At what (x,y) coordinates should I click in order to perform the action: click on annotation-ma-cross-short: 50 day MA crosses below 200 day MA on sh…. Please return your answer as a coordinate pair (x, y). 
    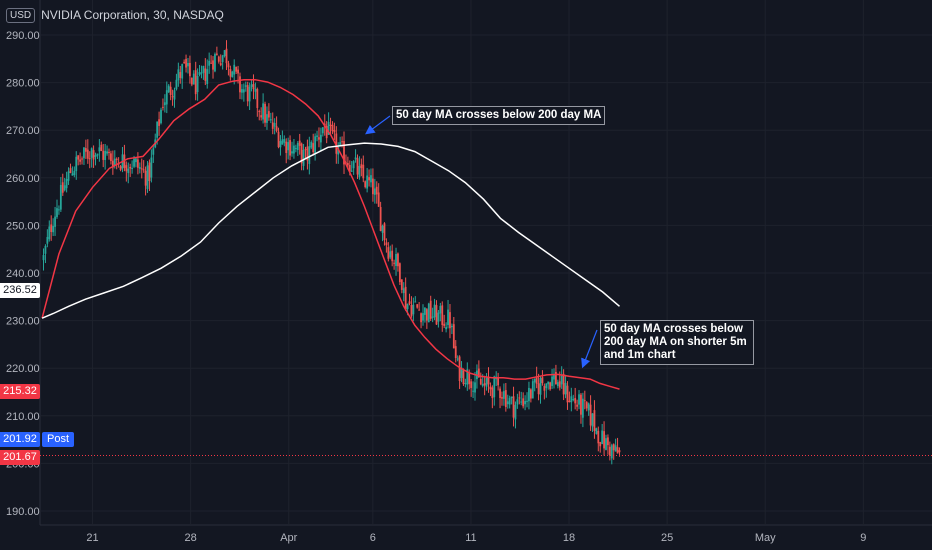
    Looking at the image, I should click on (677, 342).